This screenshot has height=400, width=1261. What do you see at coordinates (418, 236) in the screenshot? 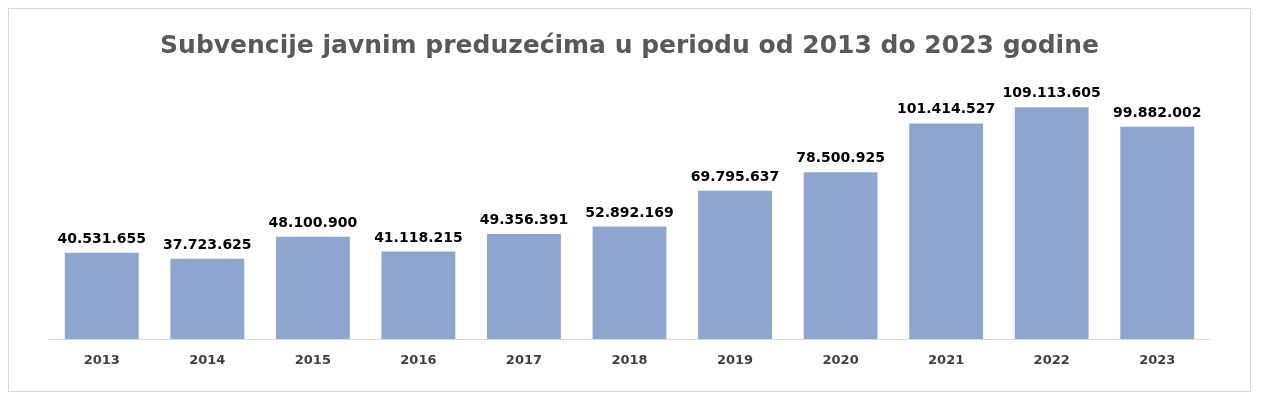
I see `data-label: 41.118.215` at bounding box center [418, 236].